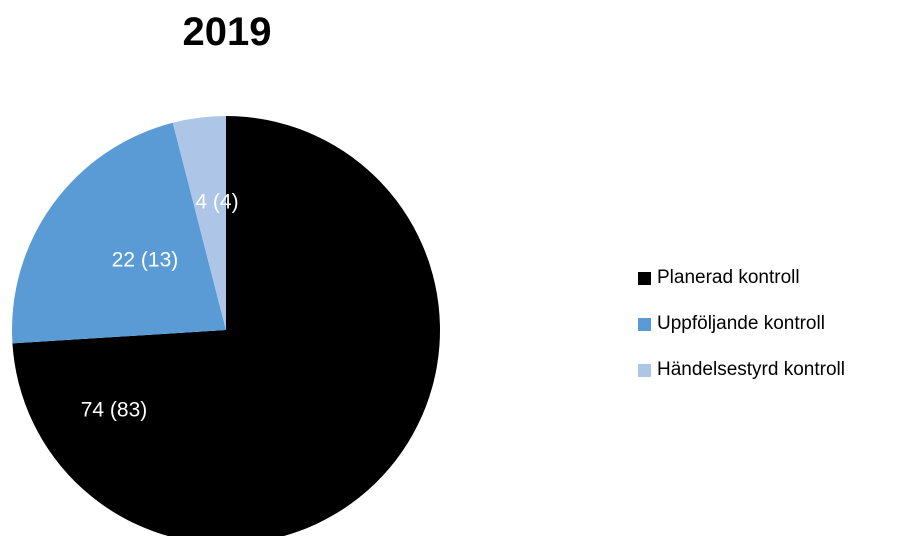 This screenshot has height=536, width=907. Describe the element at coordinates (114, 410) in the screenshot. I see `data-label-planerad: 74 (83)` at that location.